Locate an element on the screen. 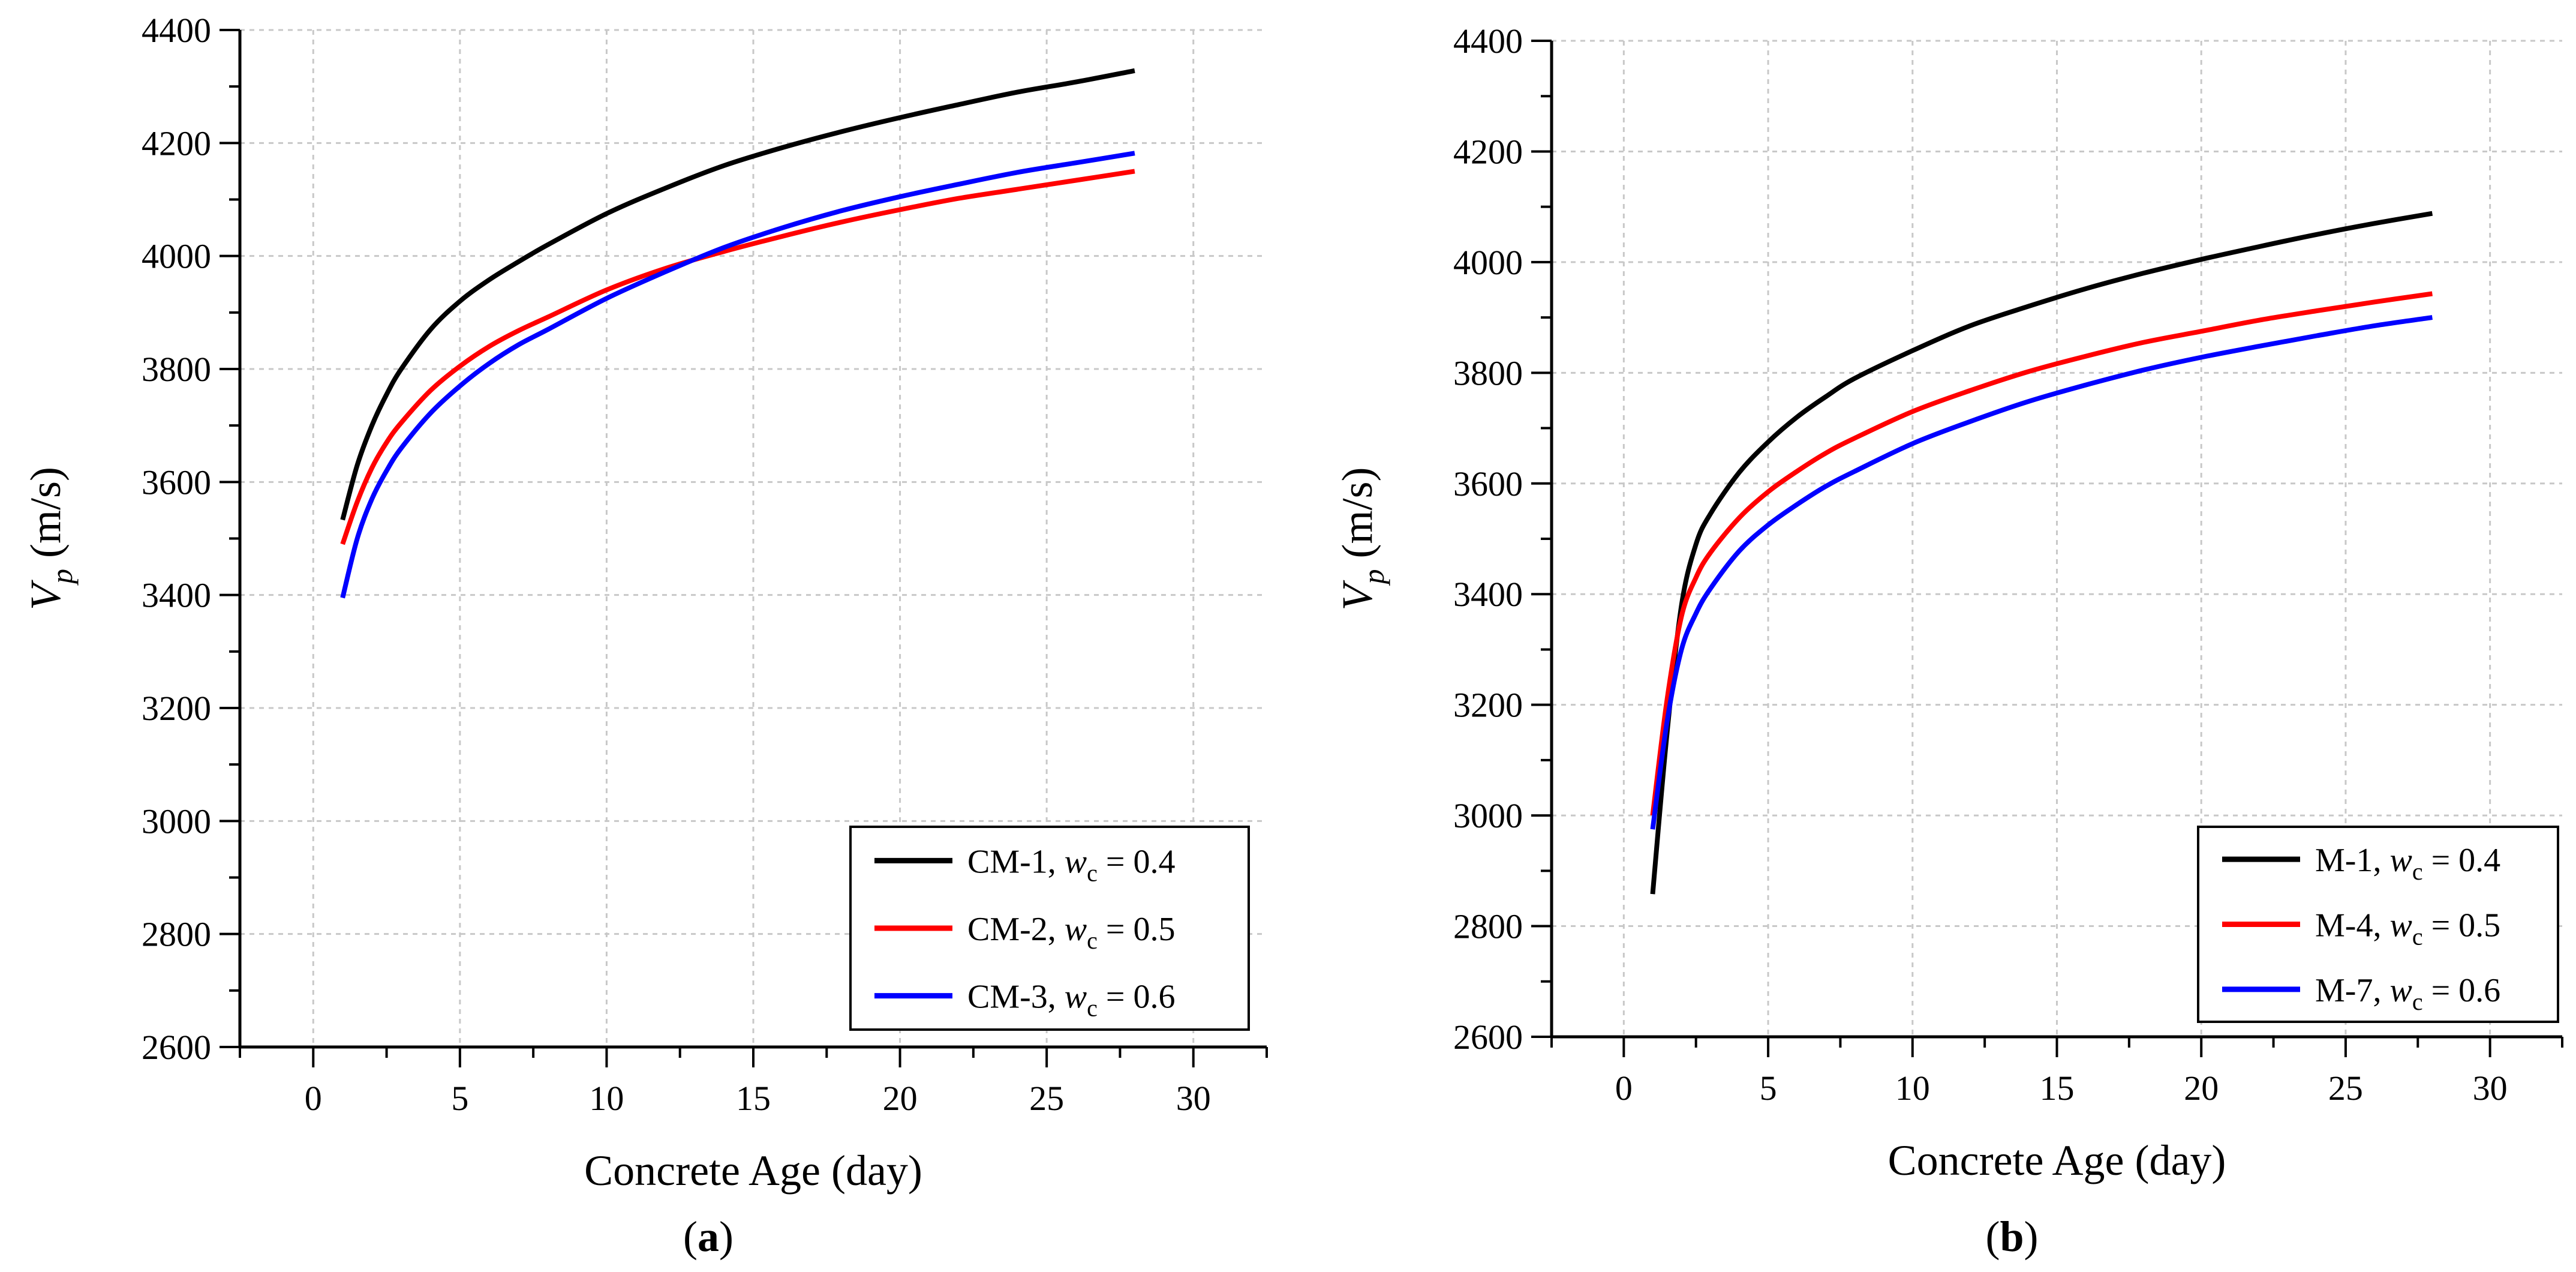 The height and width of the screenshot is (1272, 2576). panel-label: (b) is located at coordinates (2012, 1237).